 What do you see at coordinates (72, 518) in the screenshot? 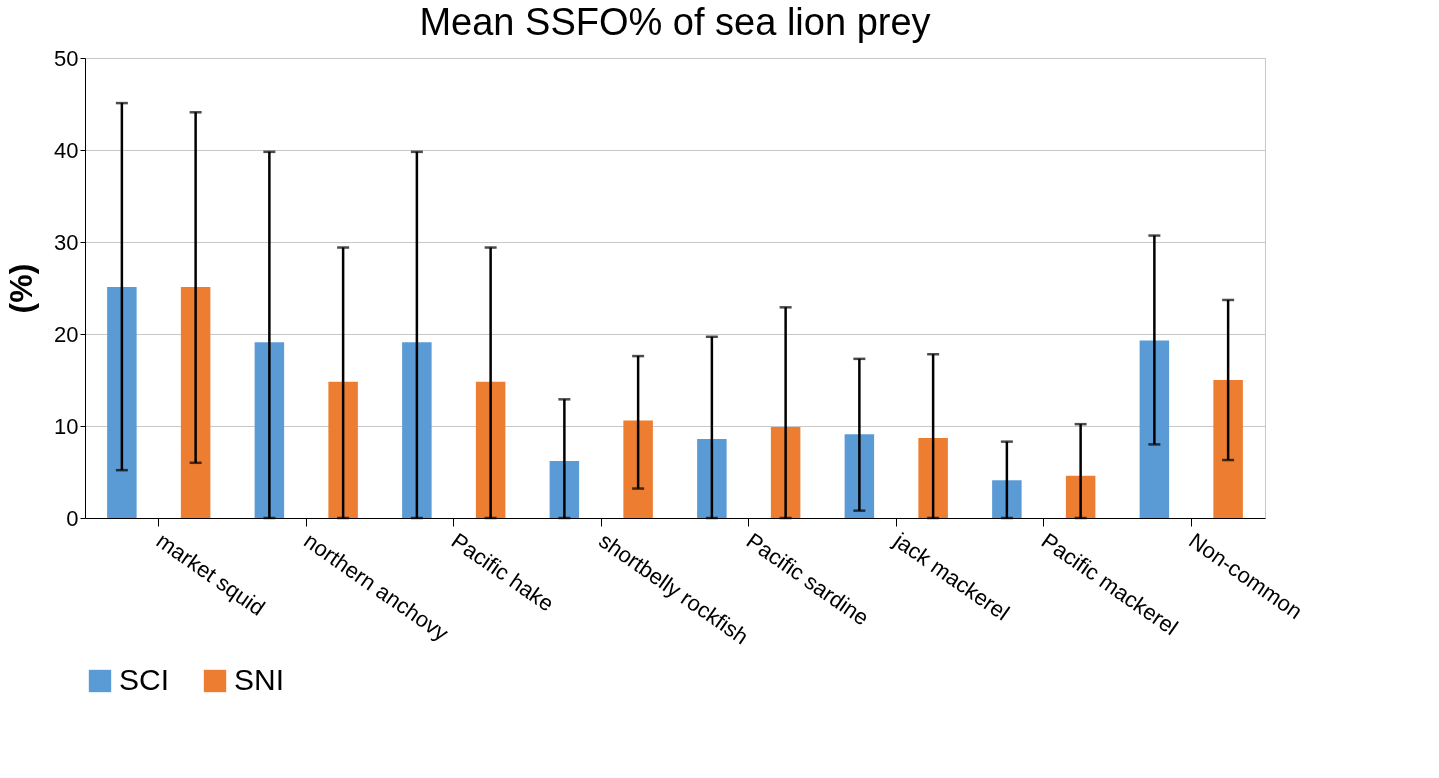
I see `y-tick-label: 0` at bounding box center [72, 518].